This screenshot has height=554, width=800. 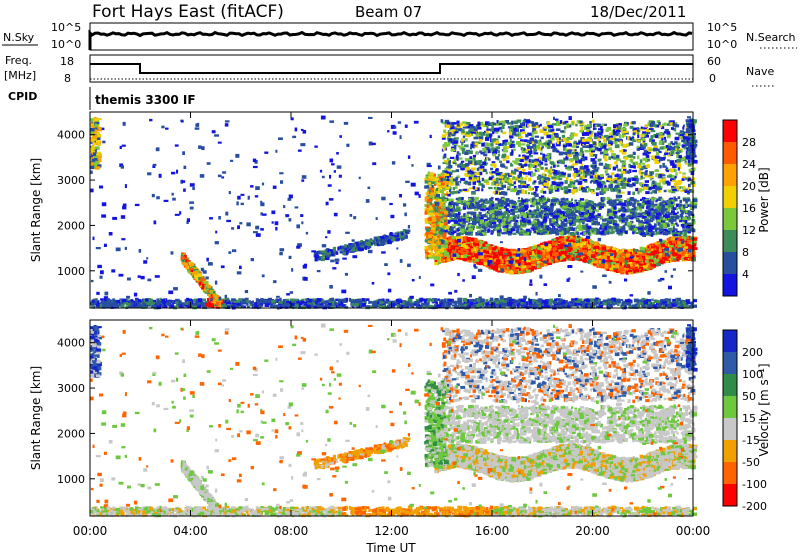 What do you see at coordinates (19, 37) in the screenshot?
I see `nsky-label: N.Sky` at bounding box center [19, 37].